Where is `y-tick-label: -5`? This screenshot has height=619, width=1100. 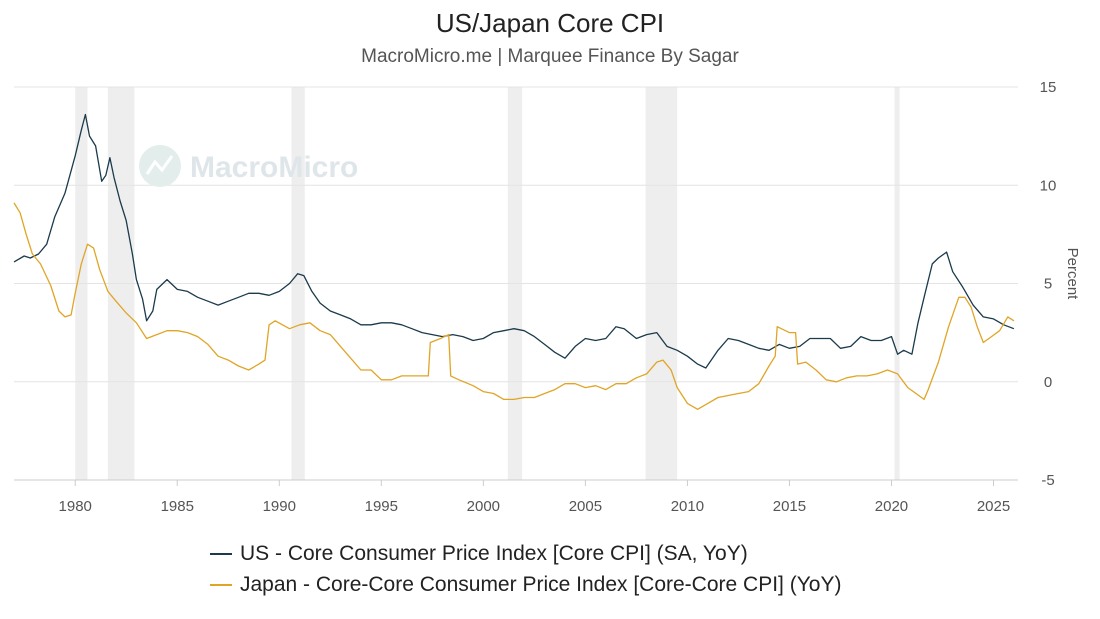
y-tick-label: -5 is located at coordinates (1047, 480).